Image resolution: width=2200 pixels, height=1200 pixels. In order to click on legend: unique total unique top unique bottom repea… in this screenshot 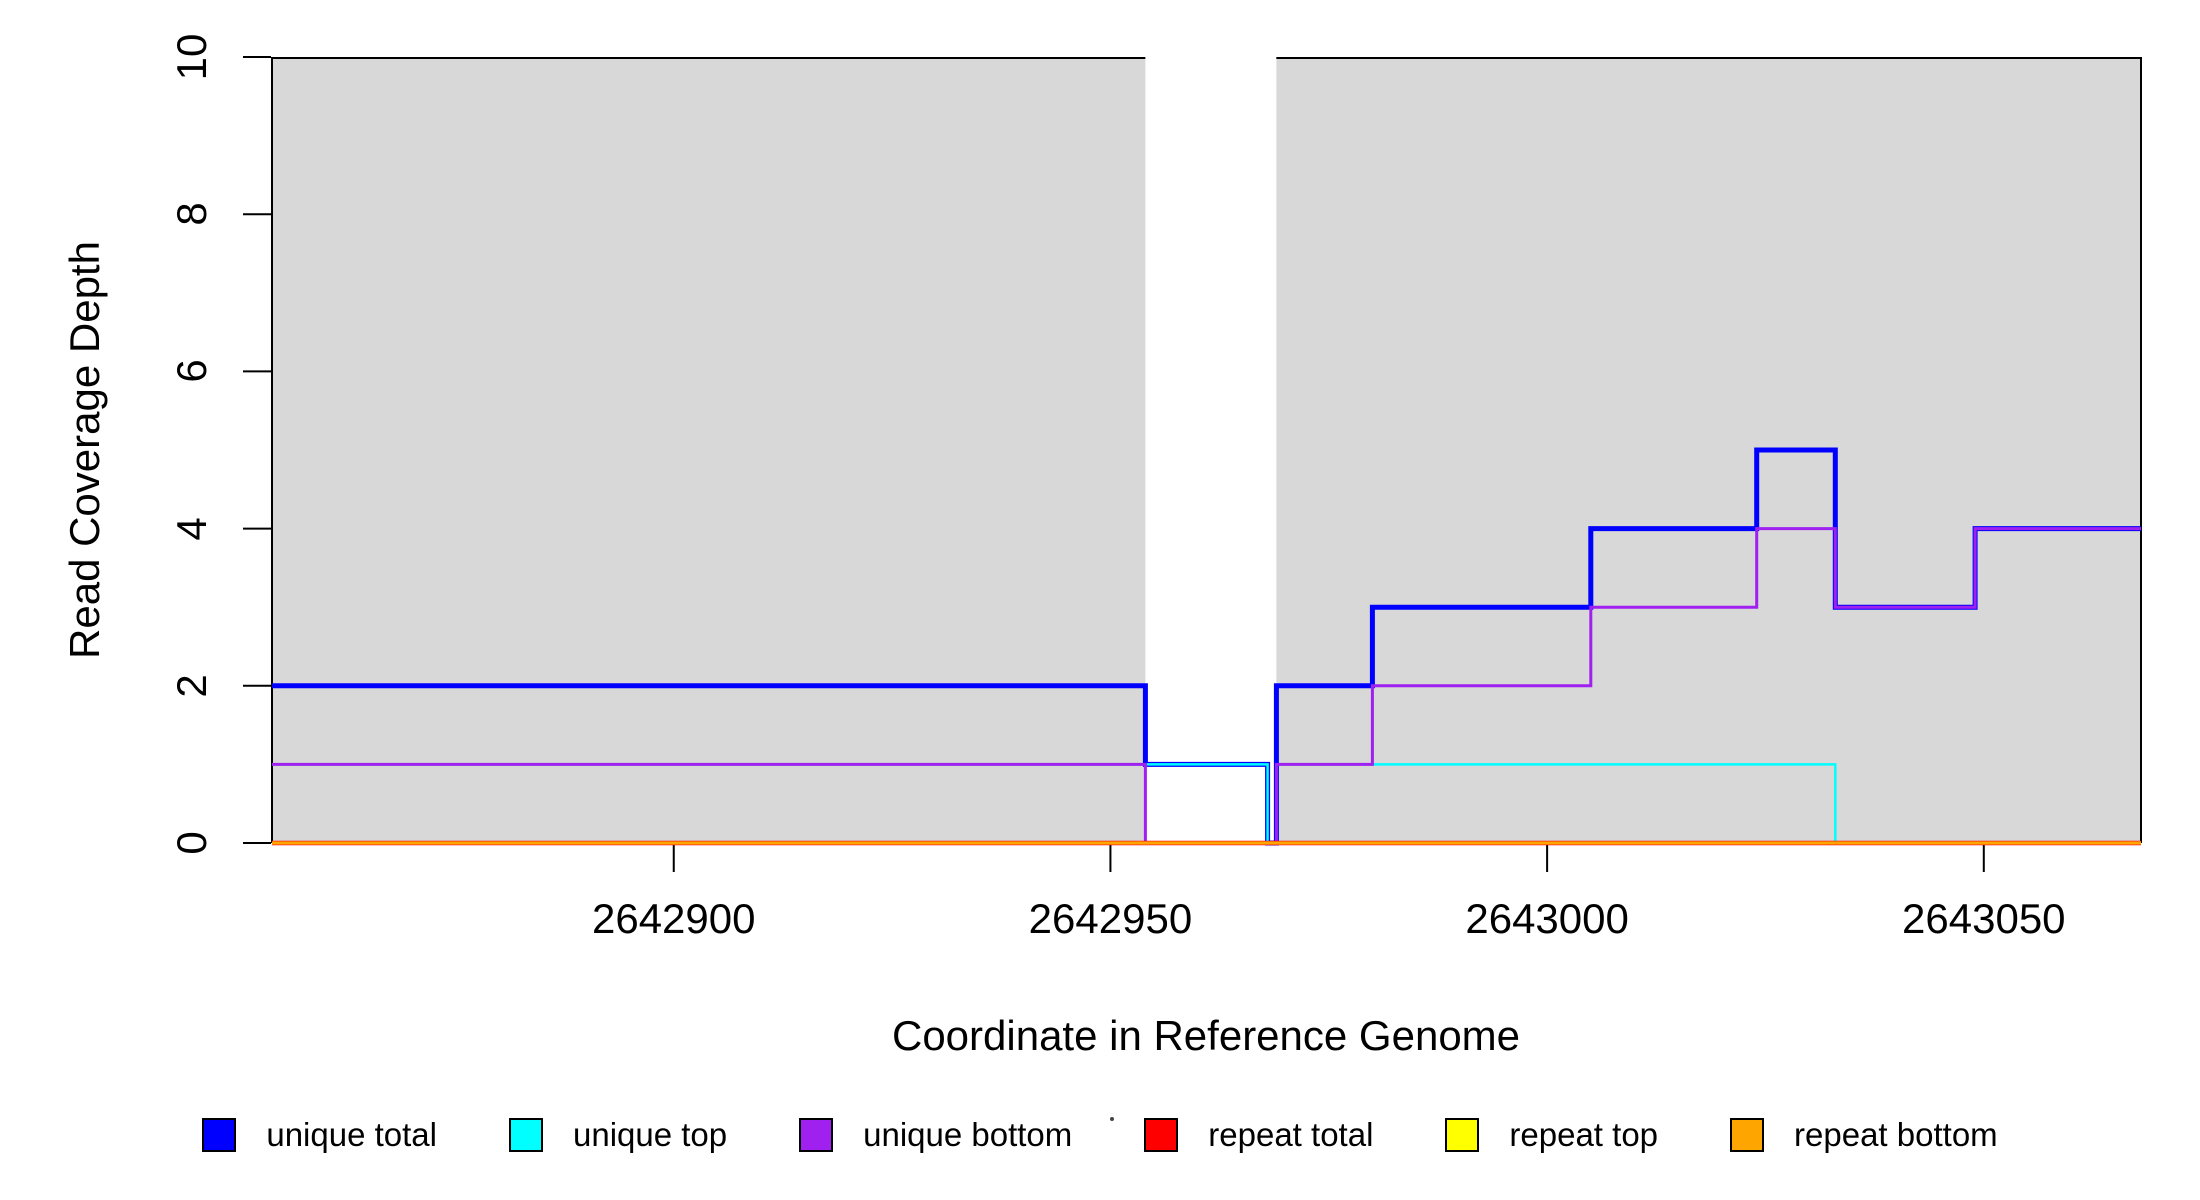, I will do `click(1100, 1135)`.